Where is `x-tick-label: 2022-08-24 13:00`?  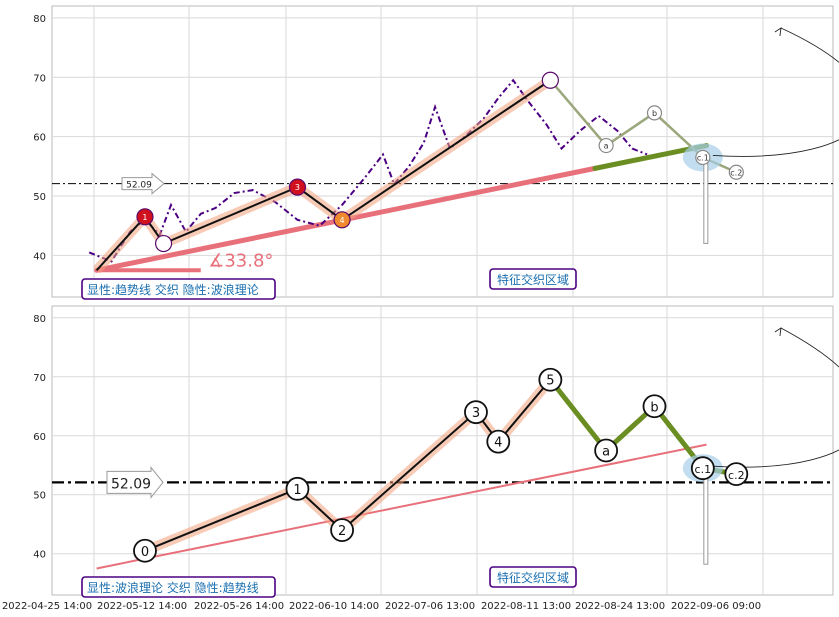
x-tick-label: 2022-08-24 13:00 is located at coordinates (620, 606).